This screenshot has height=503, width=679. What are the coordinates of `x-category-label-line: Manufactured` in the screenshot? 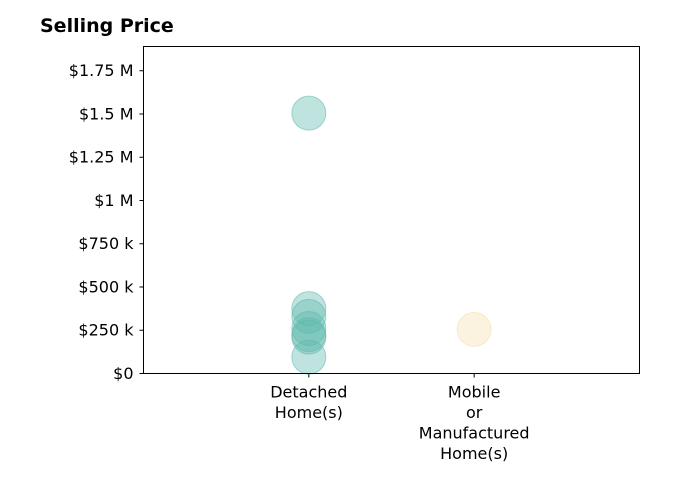 It's located at (474, 433).